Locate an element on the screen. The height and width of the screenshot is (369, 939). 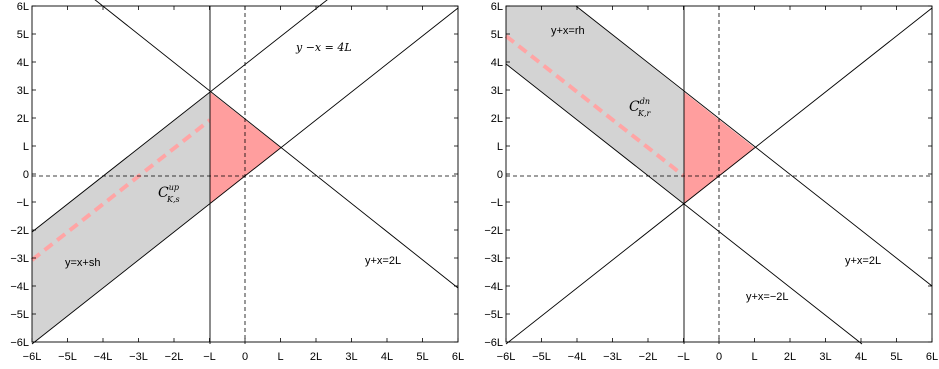
right-x-tick-label: 3L is located at coordinates (825, 357).